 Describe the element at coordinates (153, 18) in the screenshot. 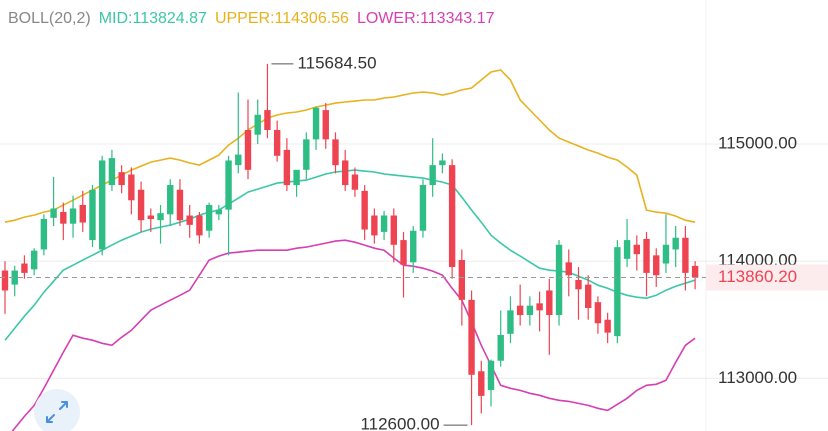

I see `legend-item: MID:113824.87` at that location.